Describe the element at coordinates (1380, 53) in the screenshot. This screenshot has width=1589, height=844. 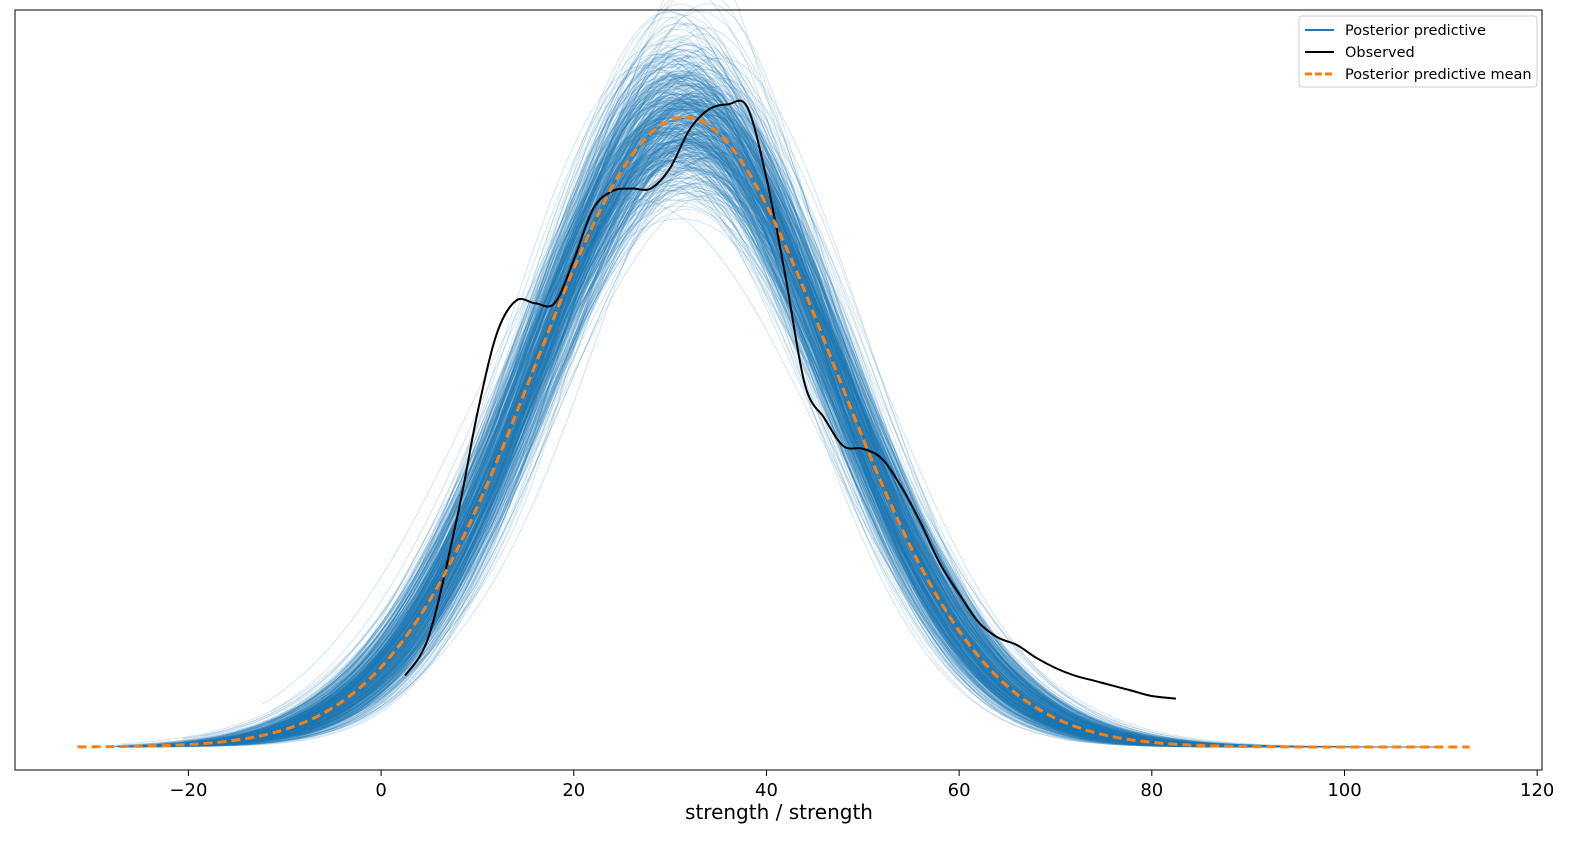
I see `legend-label-observed: Observed` at that location.